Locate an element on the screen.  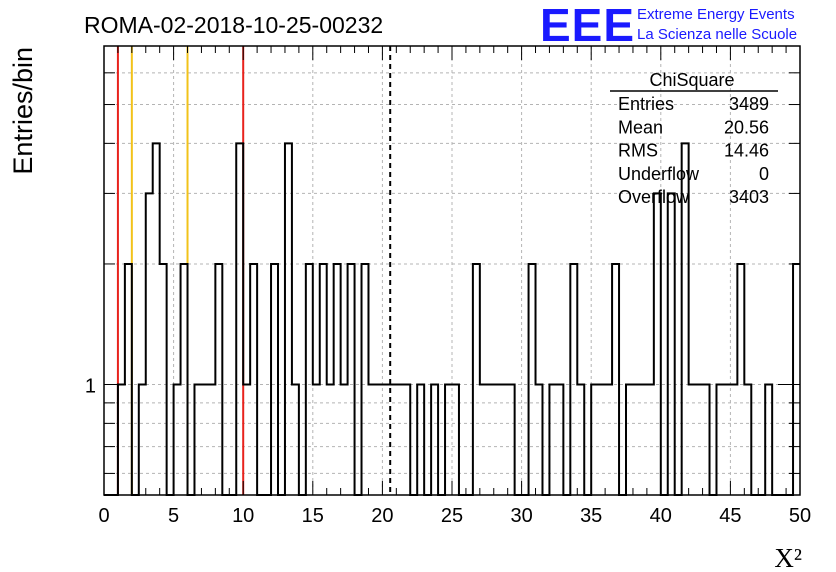
x-tick-label: 10 is located at coordinates (243, 516).